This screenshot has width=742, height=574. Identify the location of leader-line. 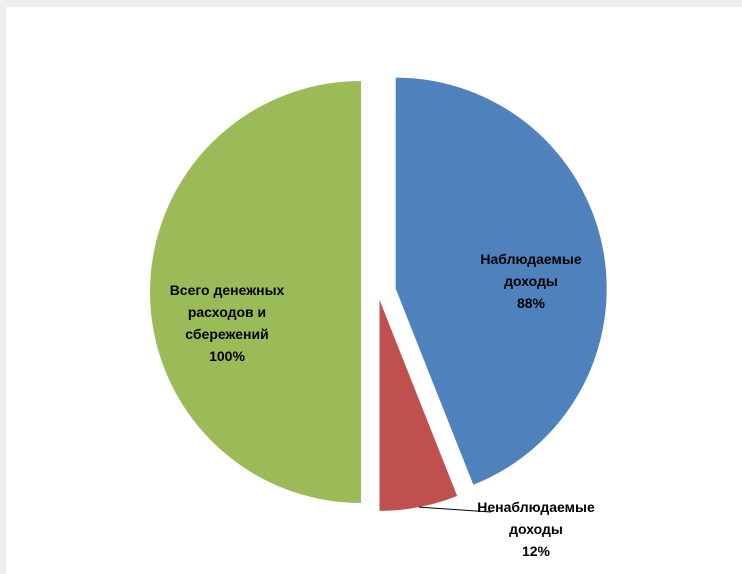
(455, 509).